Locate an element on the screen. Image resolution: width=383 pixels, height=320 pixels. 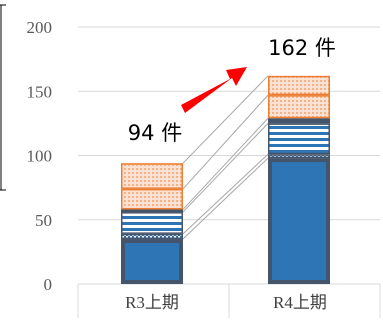
y-tick-label: 50 is located at coordinates (43, 220).